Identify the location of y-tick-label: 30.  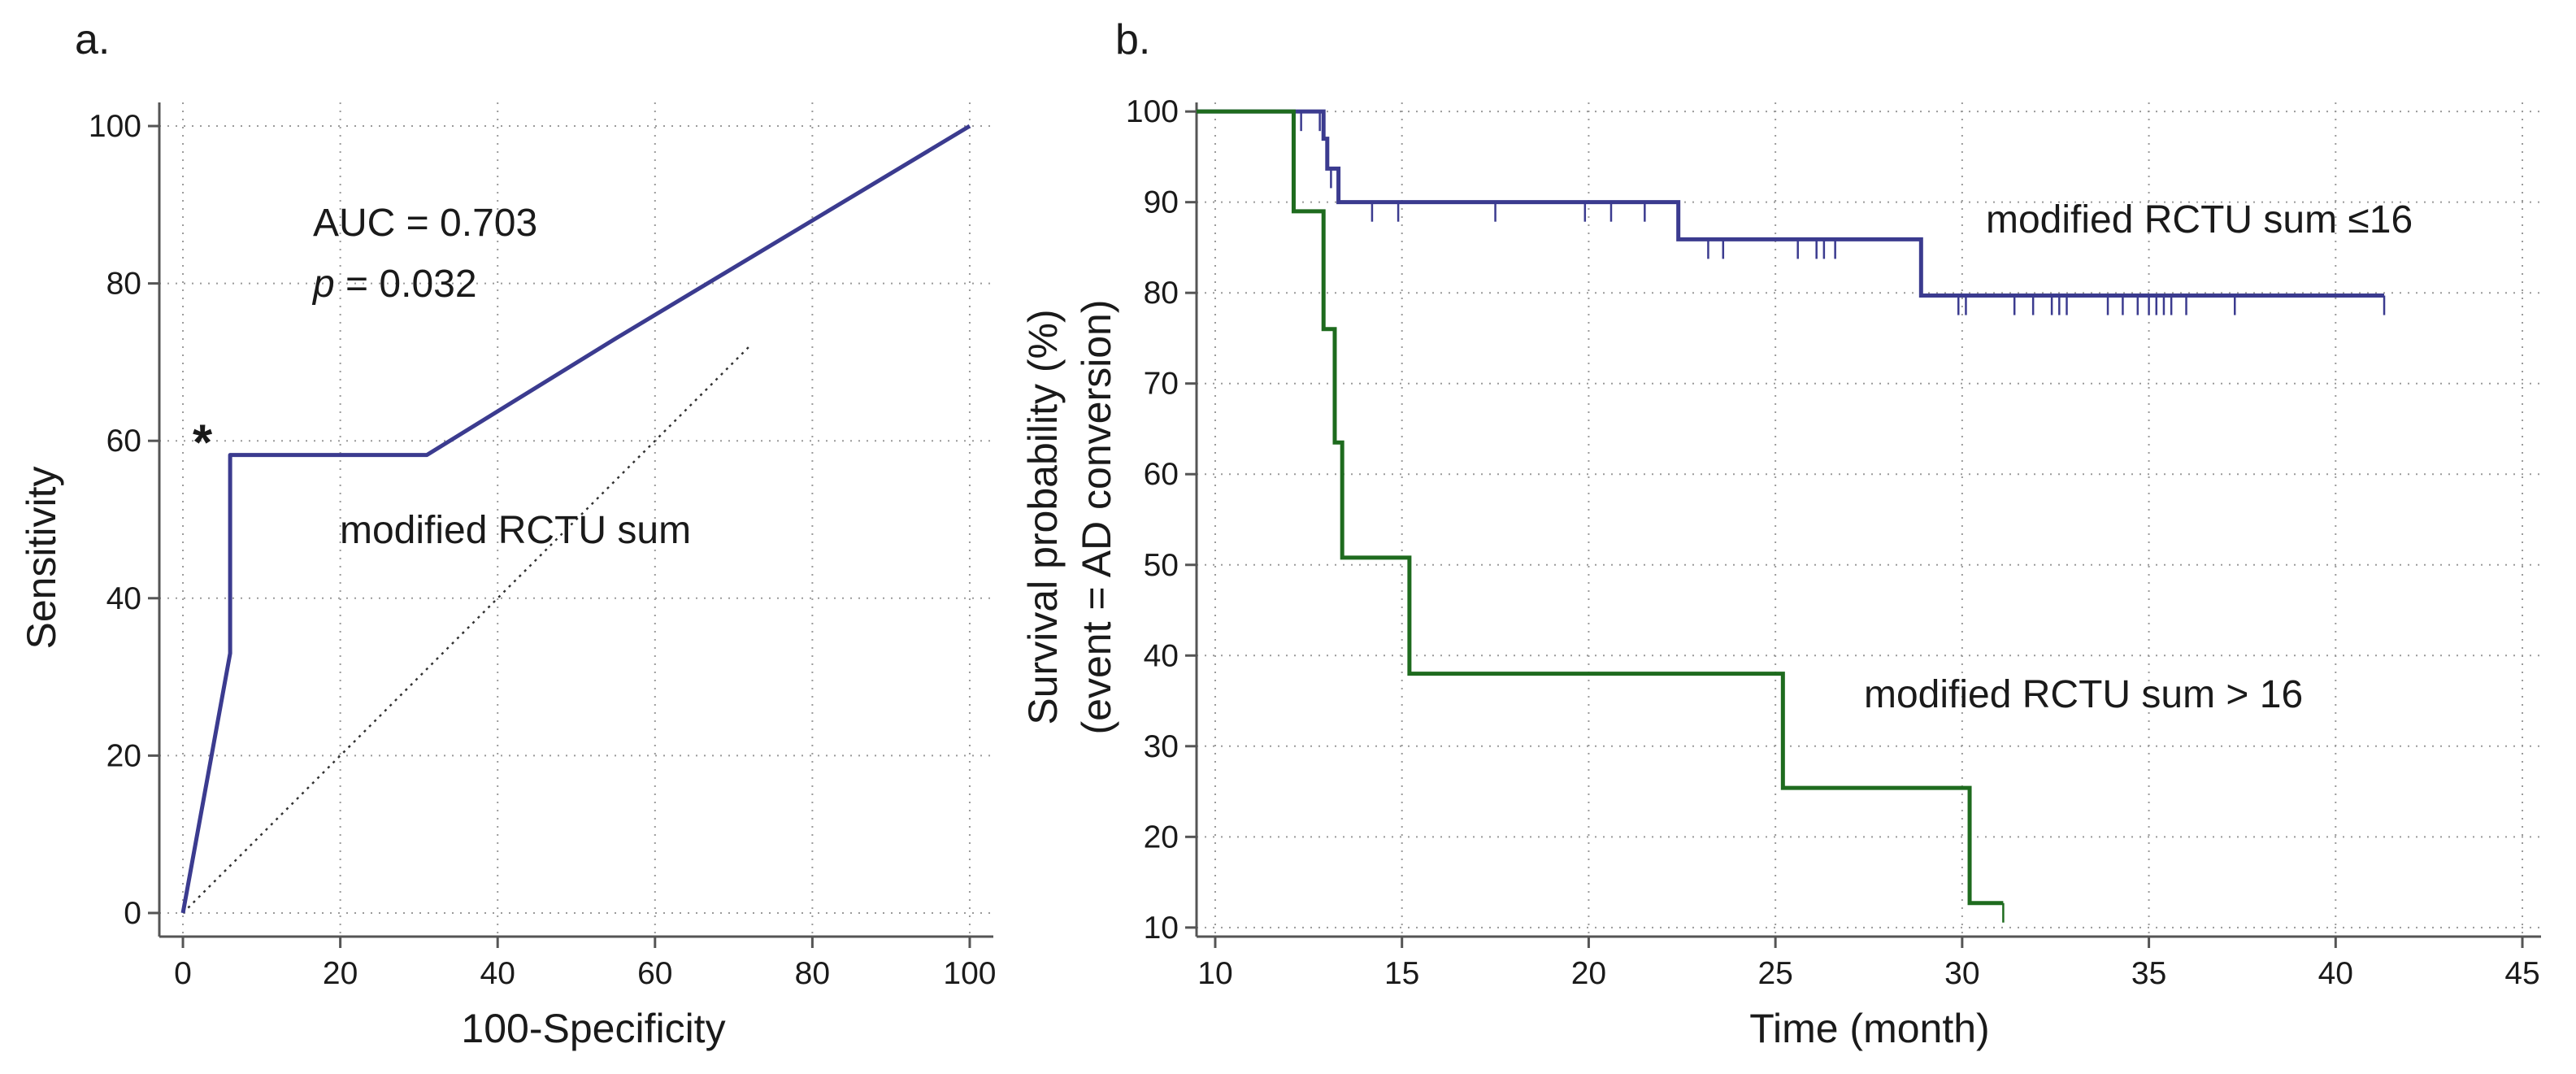
(1161, 746).